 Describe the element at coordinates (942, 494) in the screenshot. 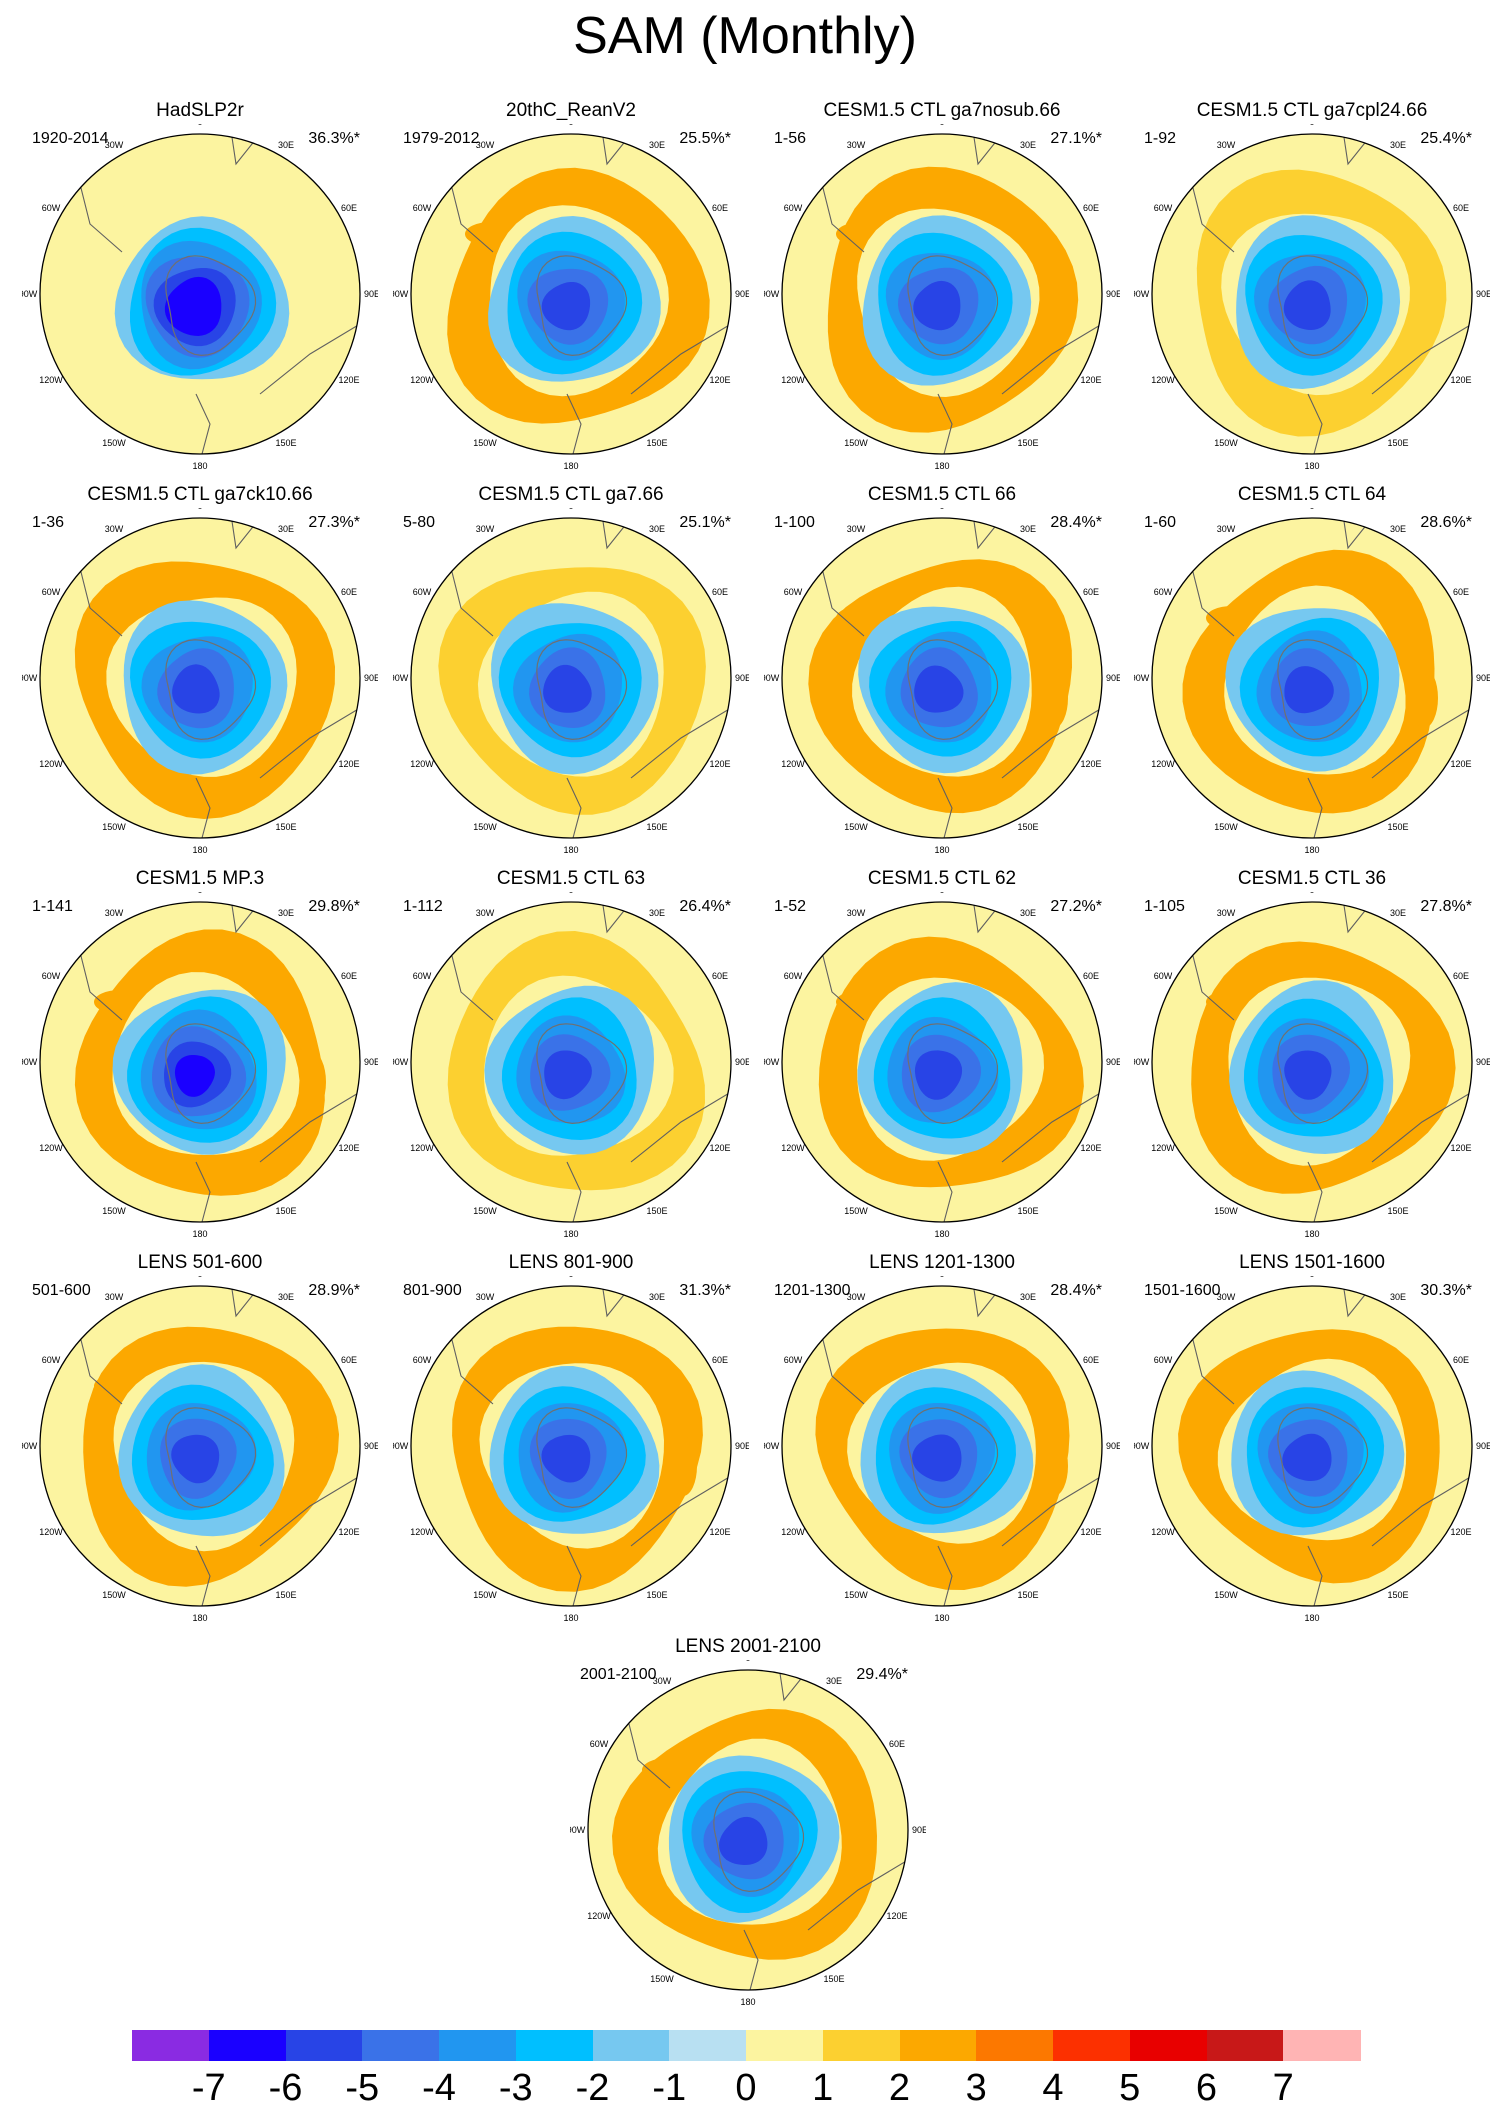

I see `panel-title: CESM1.5 CTL 66` at that location.